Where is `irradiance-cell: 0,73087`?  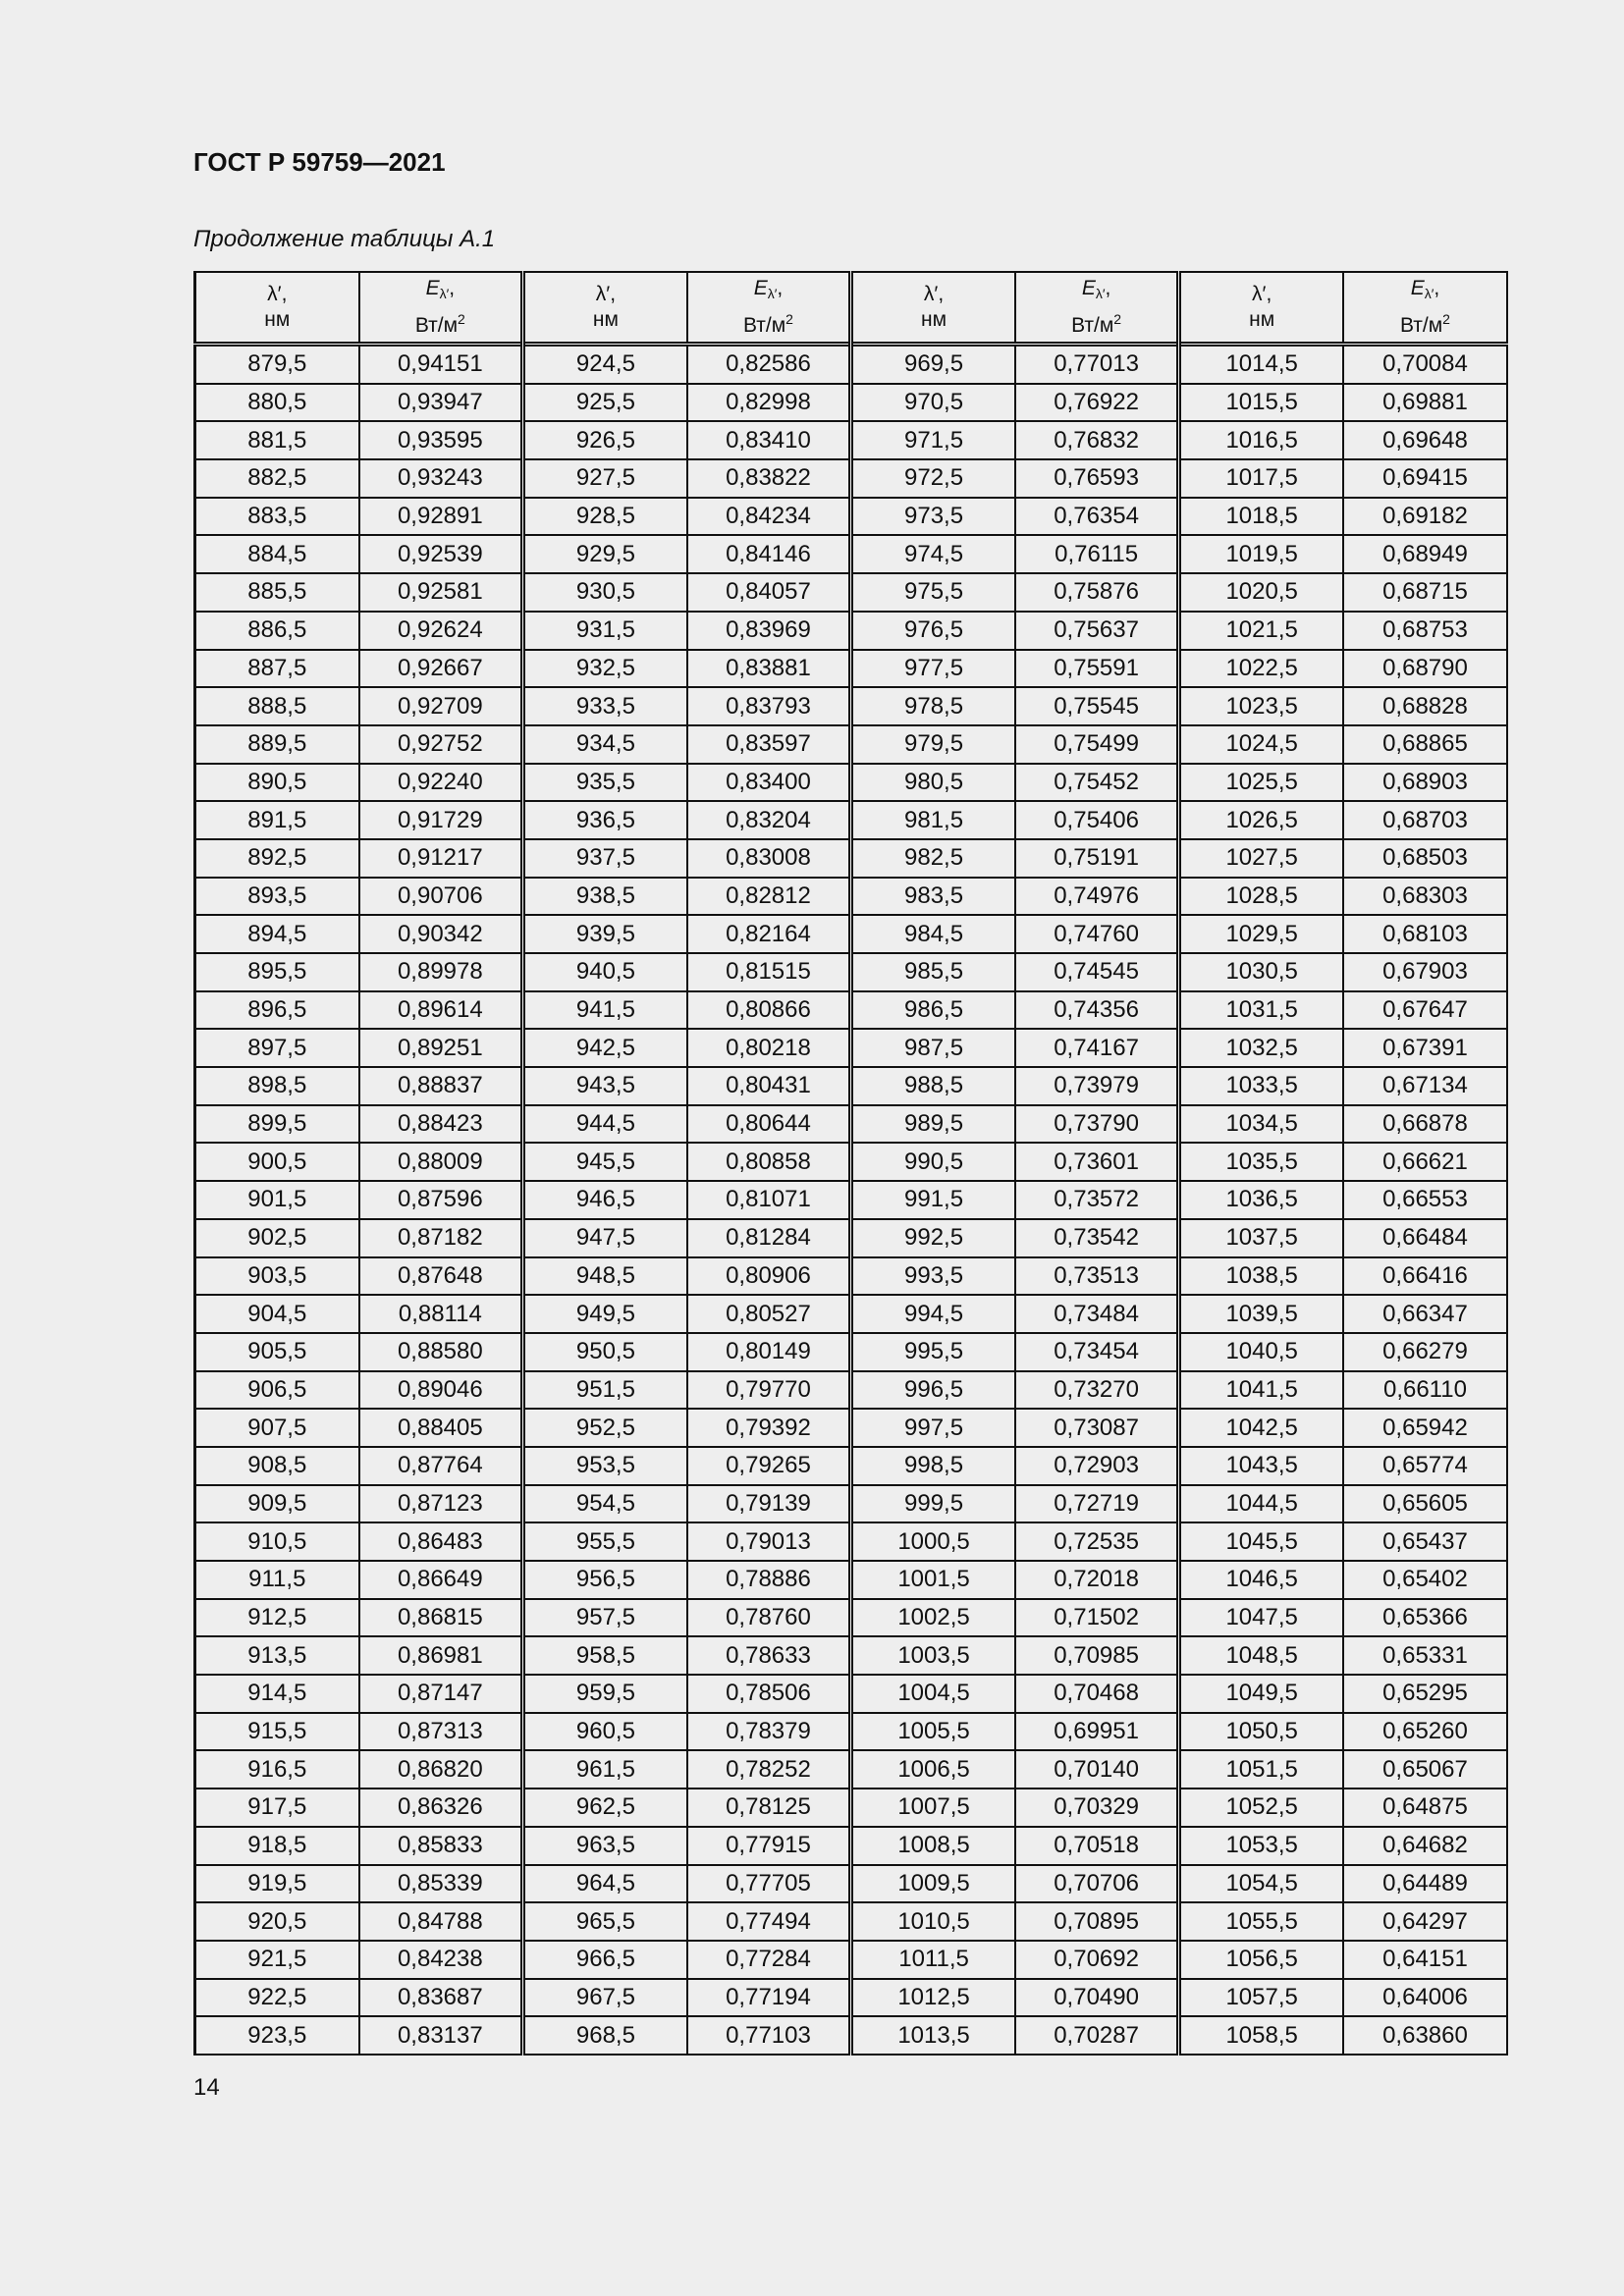 irradiance-cell: 0,73087 is located at coordinates (1096, 1428).